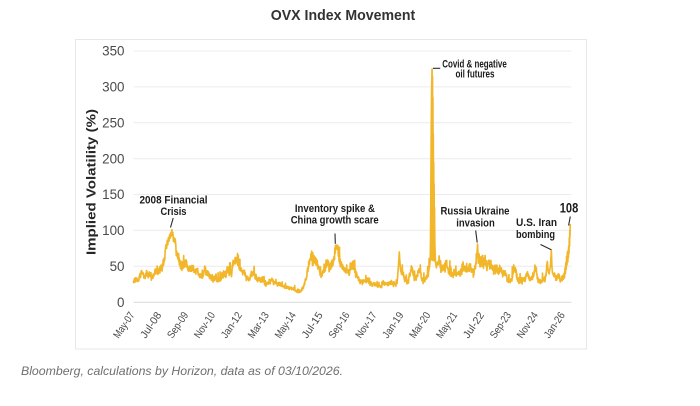 This screenshot has width=700, height=406. Describe the element at coordinates (113, 194) in the screenshot. I see `svg-text: 150` at that location.